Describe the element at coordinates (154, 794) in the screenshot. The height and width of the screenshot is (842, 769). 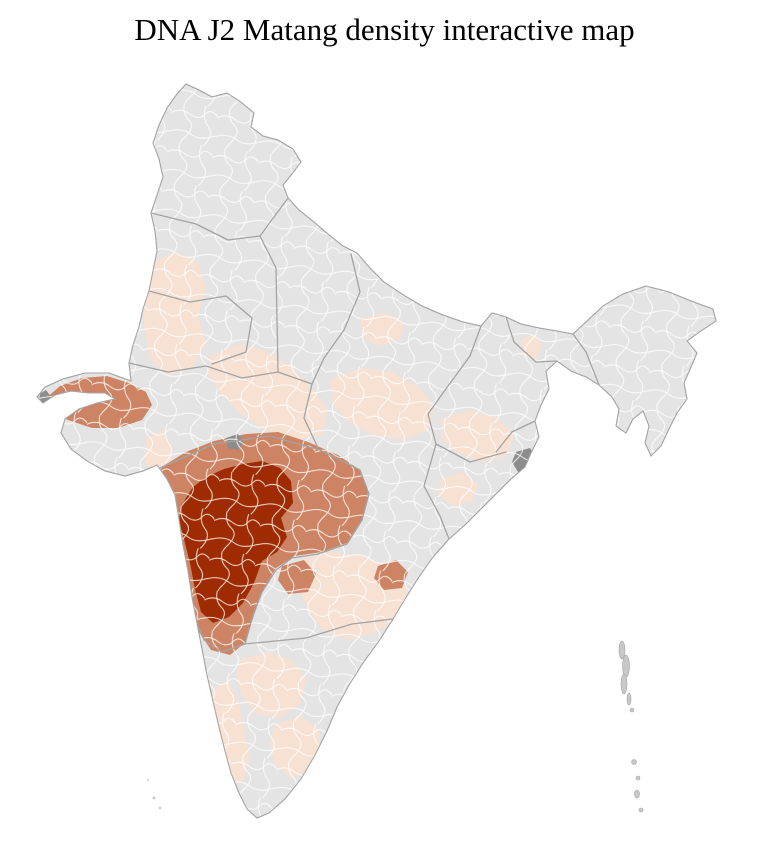
I see `lakshadweep-islands` at that location.